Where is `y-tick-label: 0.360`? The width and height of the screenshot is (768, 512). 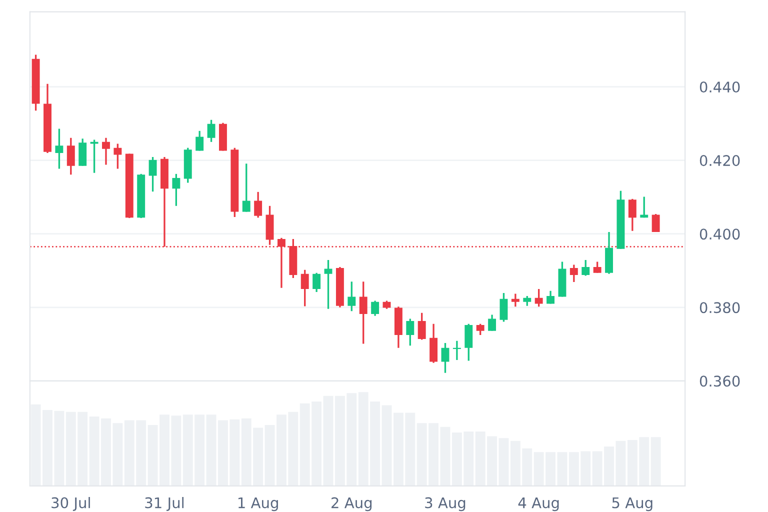 y-tick-label: 0.360 is located at coordinates (720, 381).